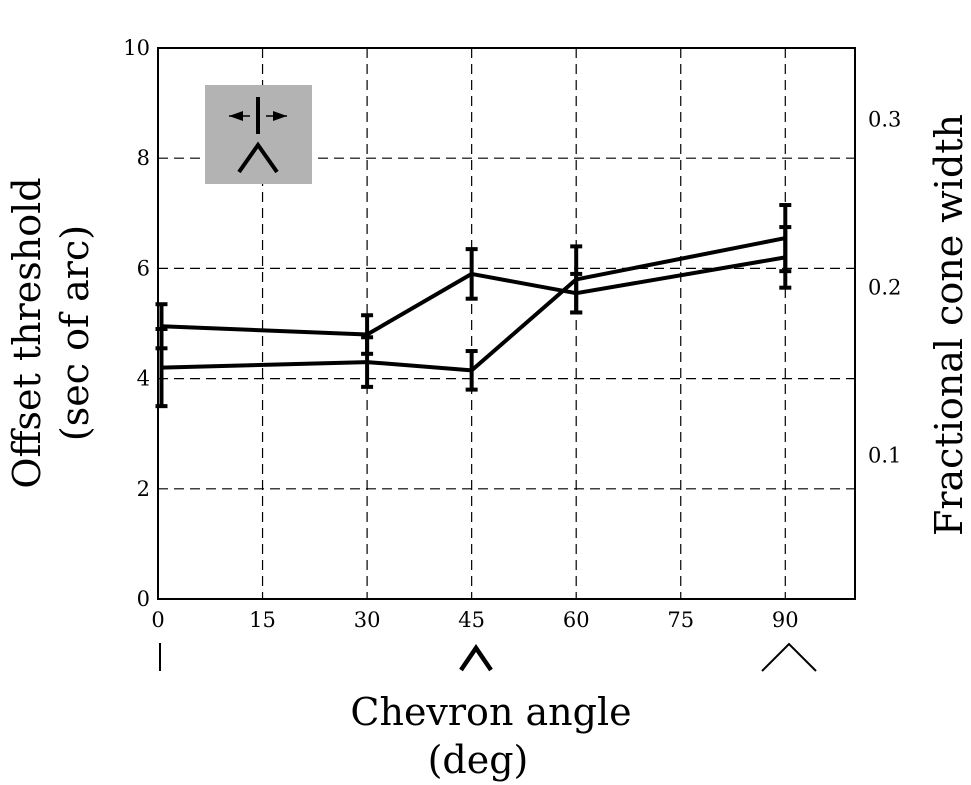  Describe the element at coordinates (884, 120) in the screenshot. I see `y2-tick-label: 0.3` at that location.